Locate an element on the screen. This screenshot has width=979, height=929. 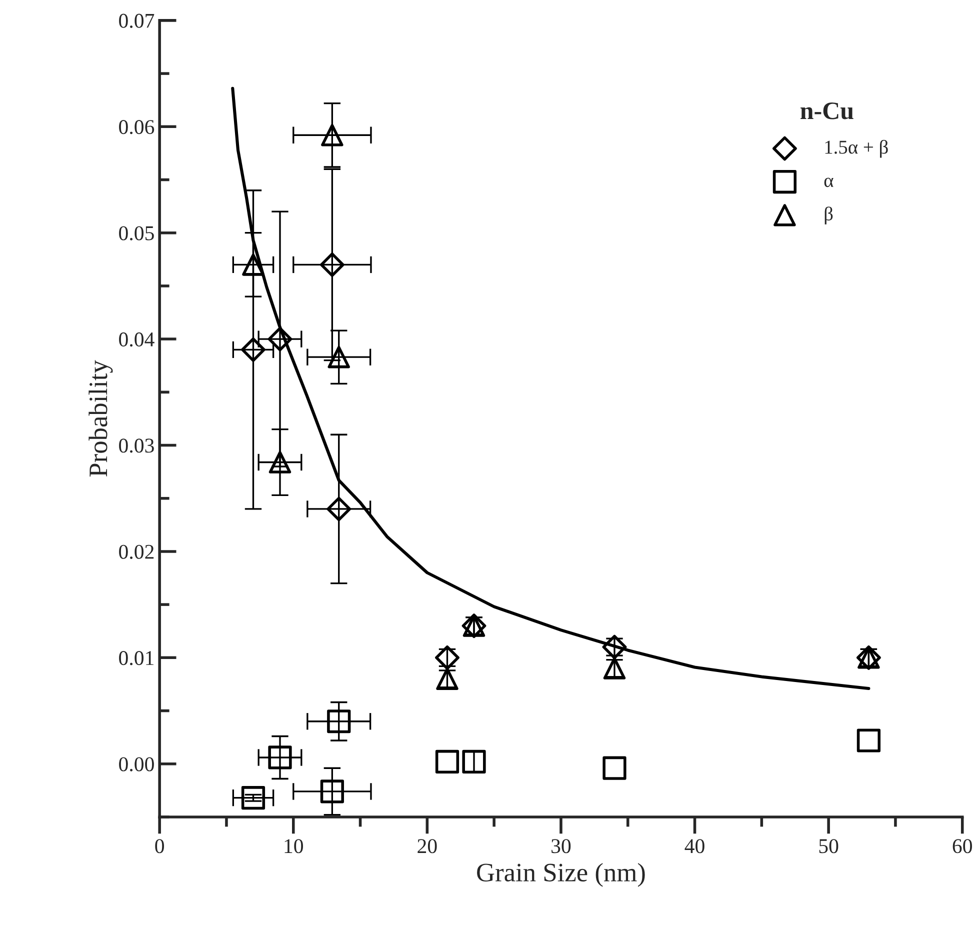
legend-label: 1.5α + β is located at coordinates (856, 149).